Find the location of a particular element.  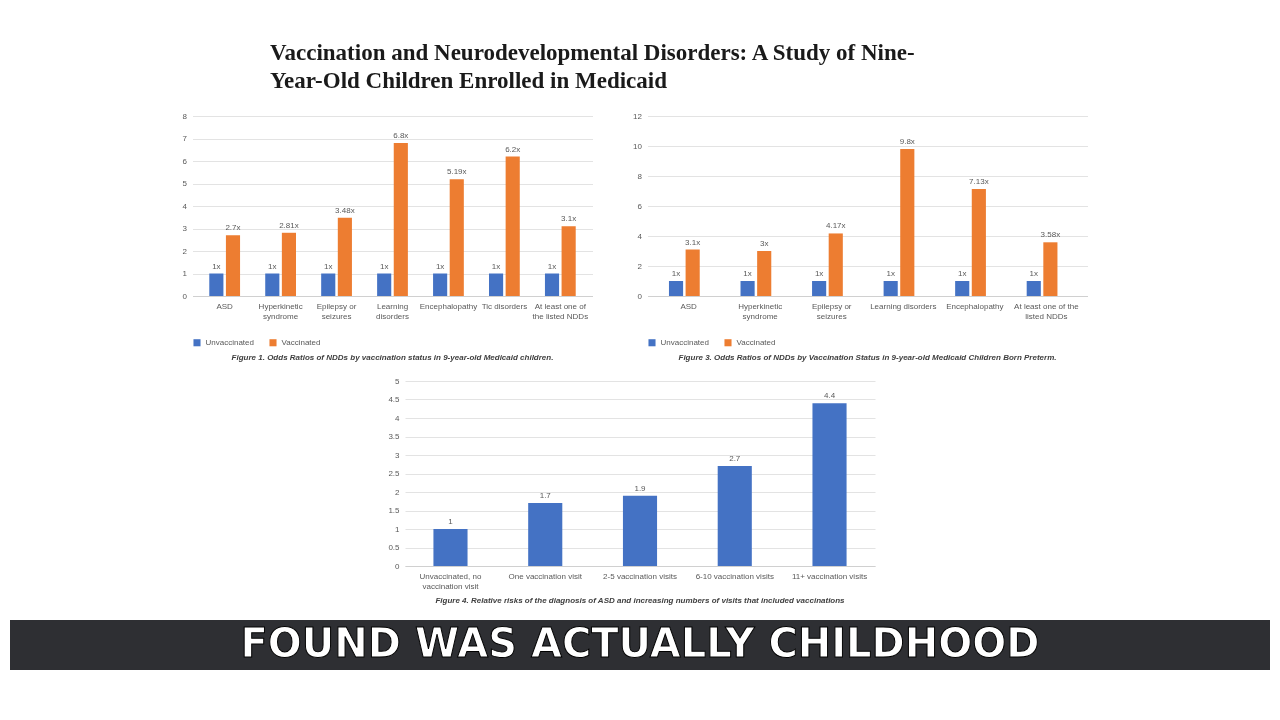

x-tick-label: 6-10 vaccination visits is located at coordinates (734, 576).